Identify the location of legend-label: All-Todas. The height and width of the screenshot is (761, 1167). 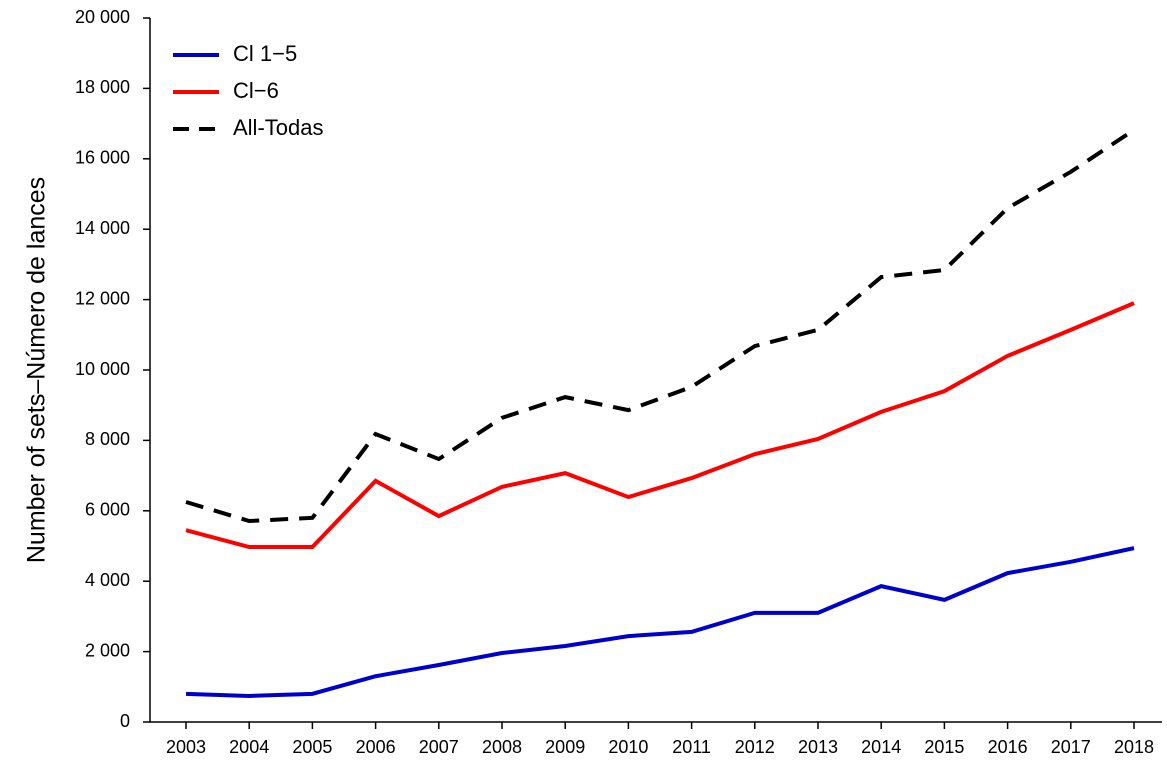
(278, 127).